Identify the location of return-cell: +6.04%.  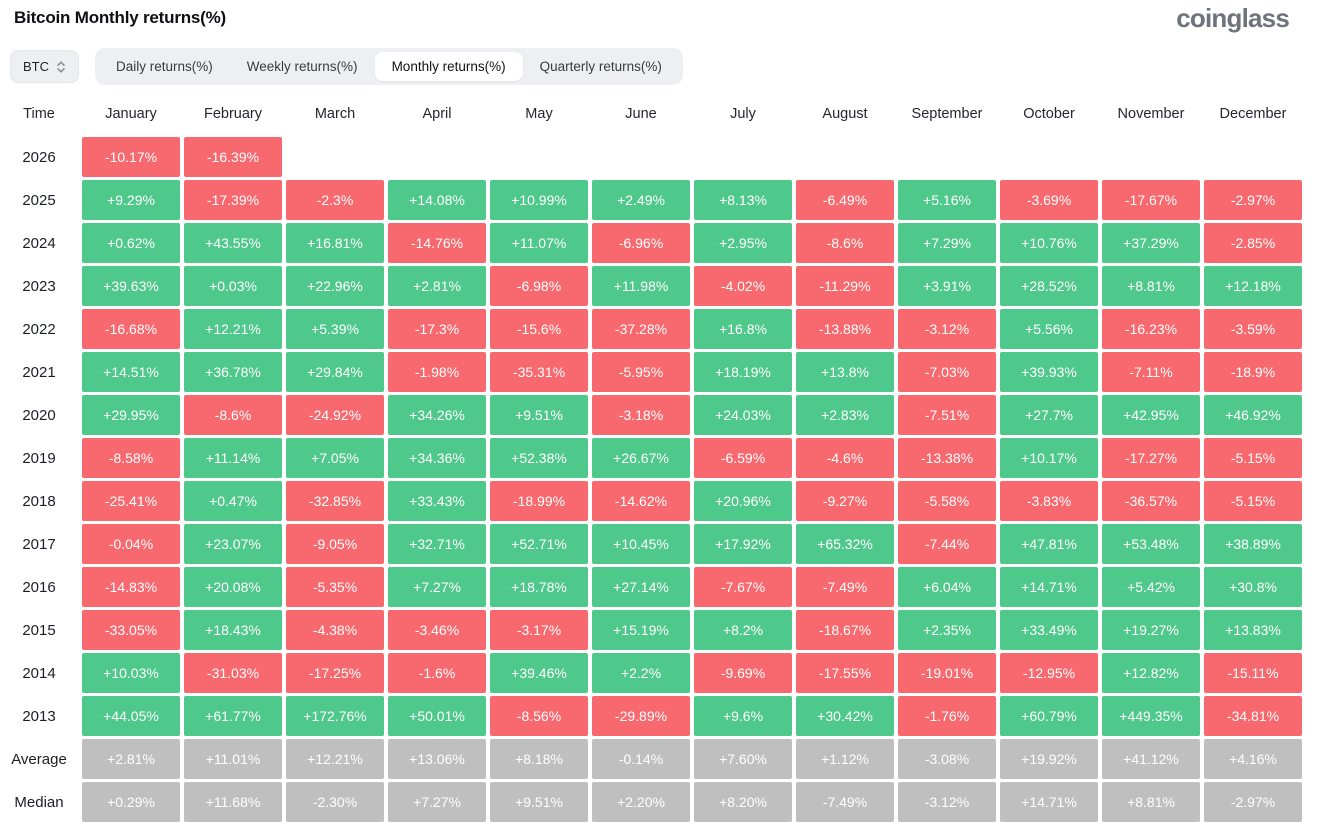
(947, 587).